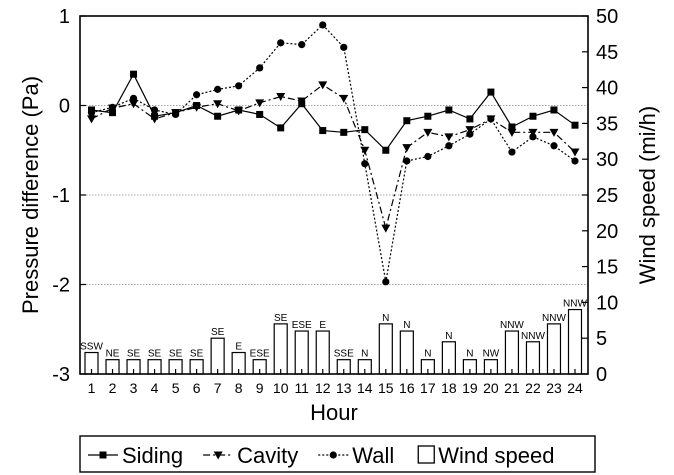 Image resolution: width=674 pixels, height=475 pixels. What do you see at coordinates (333, 455) in the screenshot?
I see `legend-marker-wall` at bounding box center [333, 455].